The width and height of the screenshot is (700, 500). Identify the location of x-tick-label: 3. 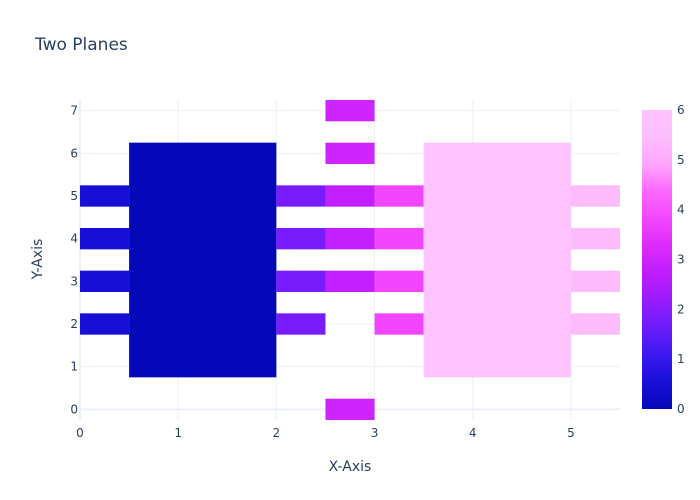
(375, 433).